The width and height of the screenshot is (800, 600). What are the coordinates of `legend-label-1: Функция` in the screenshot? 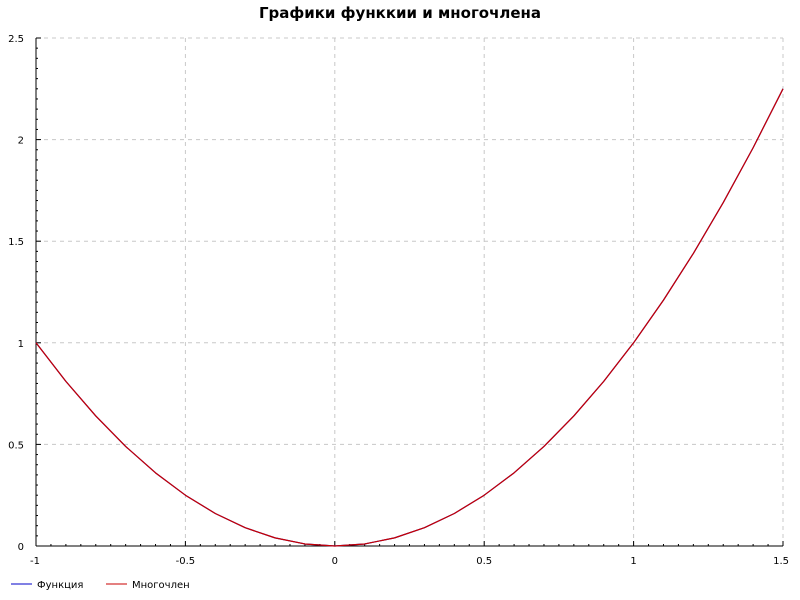 It's located at (60, 585).